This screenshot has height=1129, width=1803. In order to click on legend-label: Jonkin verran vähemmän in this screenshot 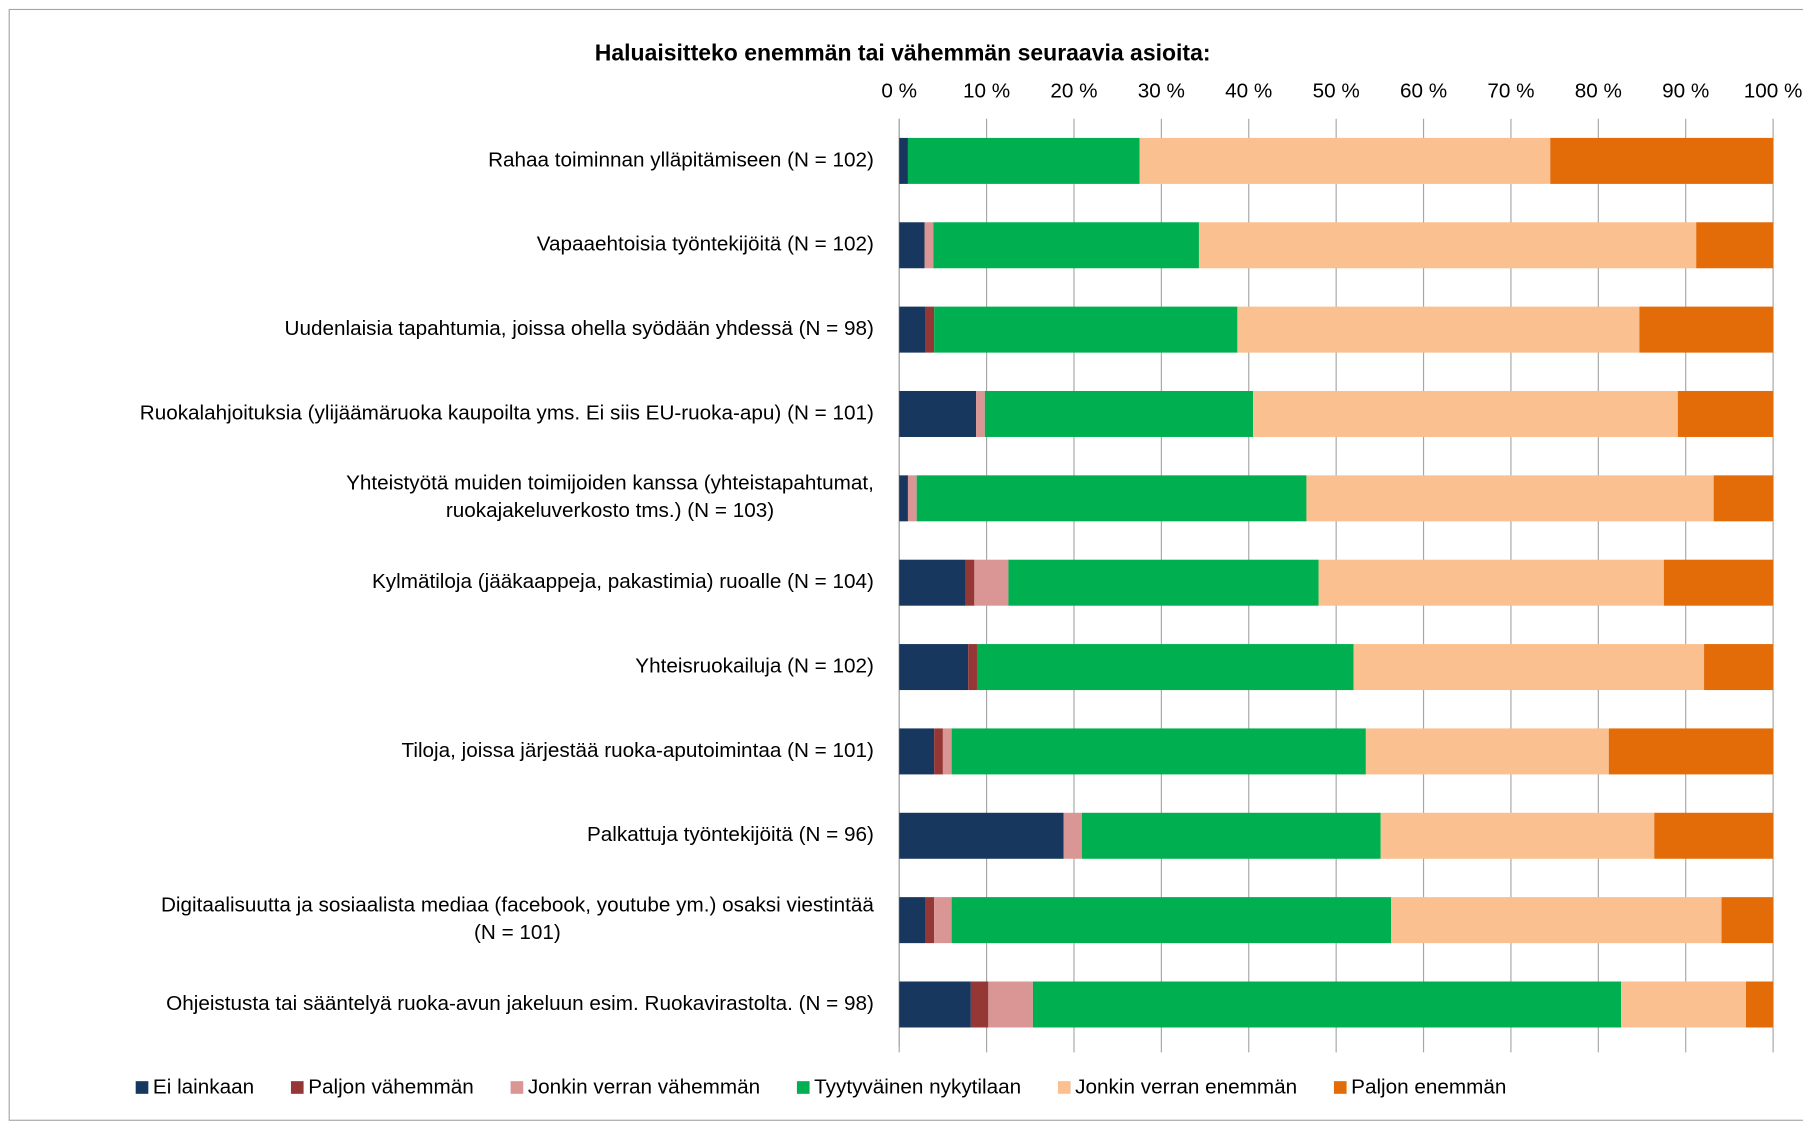, I will do `click(644, 1087)`.